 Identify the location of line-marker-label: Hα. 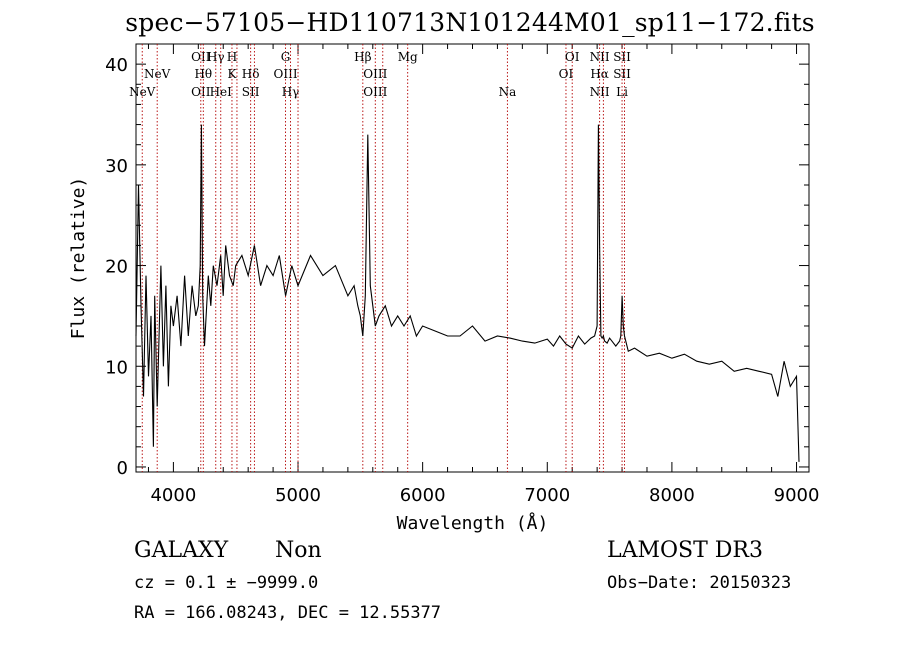
(599, 74).